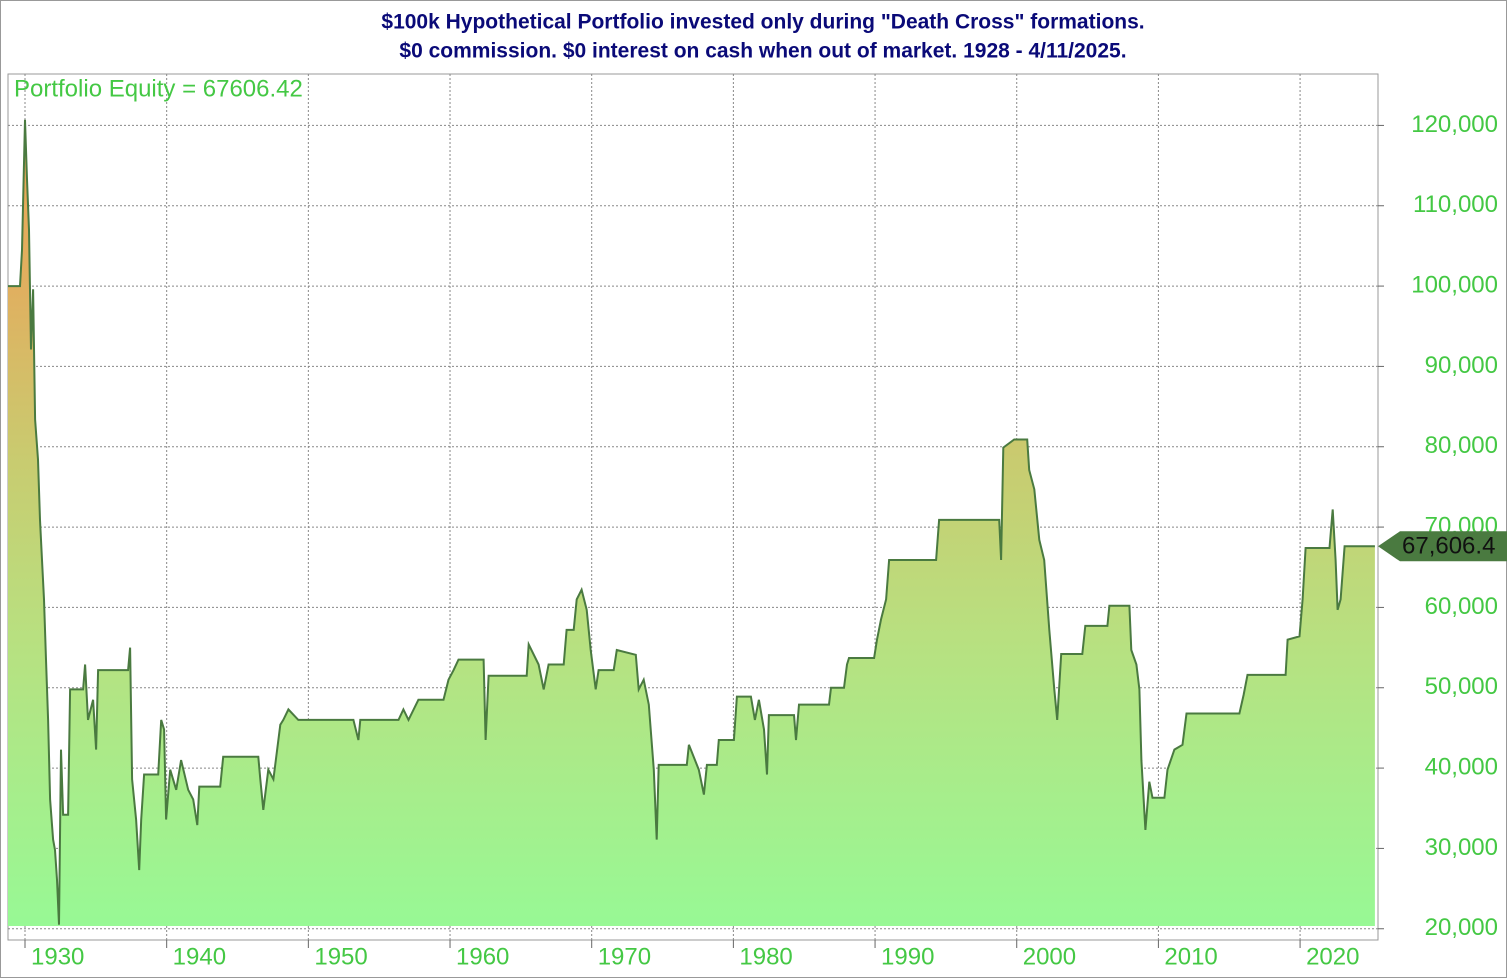 The width and height of the screenshot is (1507, 978). What do you see at coordinates (624, 956) in the screenshot?
I see `x-tick-label: 1970` at bounding box center [624, 956].